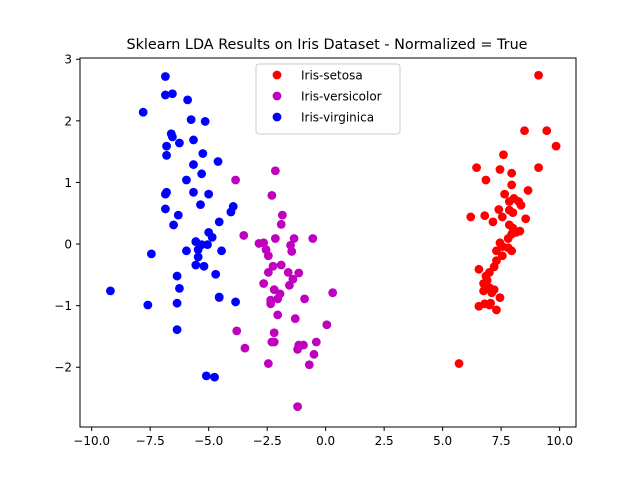 The image size is (640, 480). I want to click on x-tick-label: −5.0, so click(208, 441).